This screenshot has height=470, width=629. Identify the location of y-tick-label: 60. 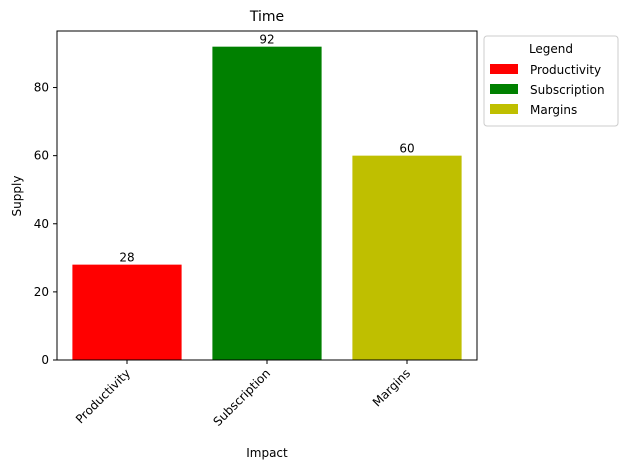
(41, 156).